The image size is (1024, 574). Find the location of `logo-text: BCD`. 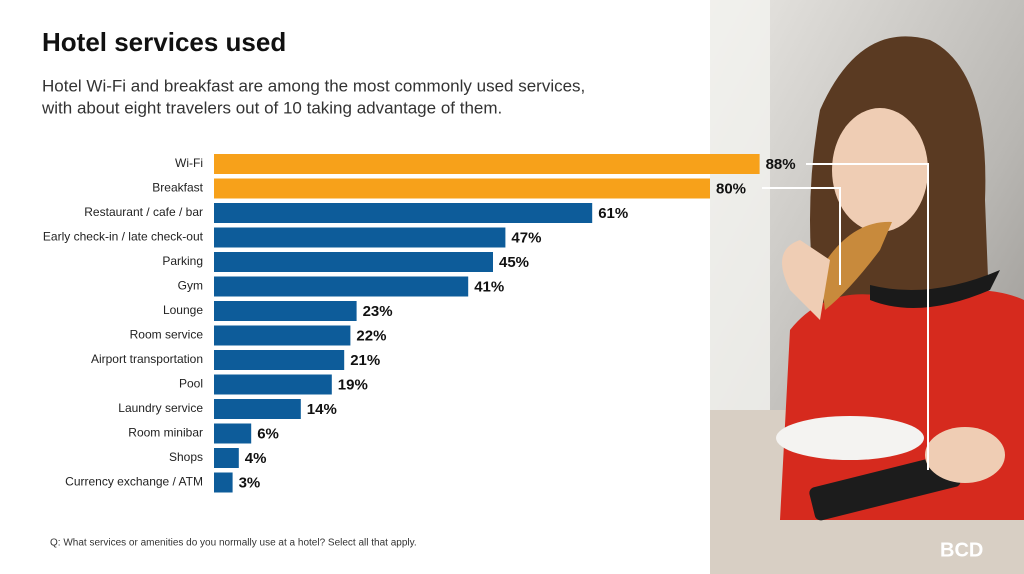

logo-text: BCD is located at coordinates (961, 550).